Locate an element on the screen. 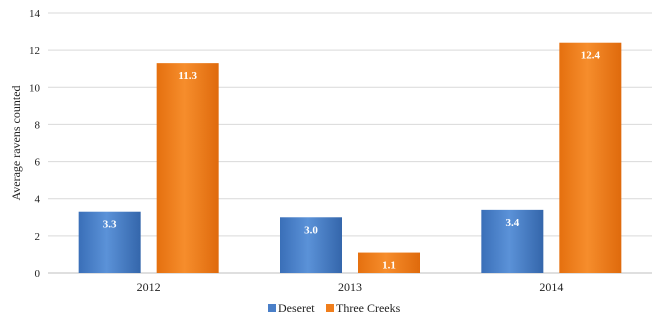 The width and height of the screenshot is (665, 323). data-label: 12.4 is located at coordinates (591, 56).